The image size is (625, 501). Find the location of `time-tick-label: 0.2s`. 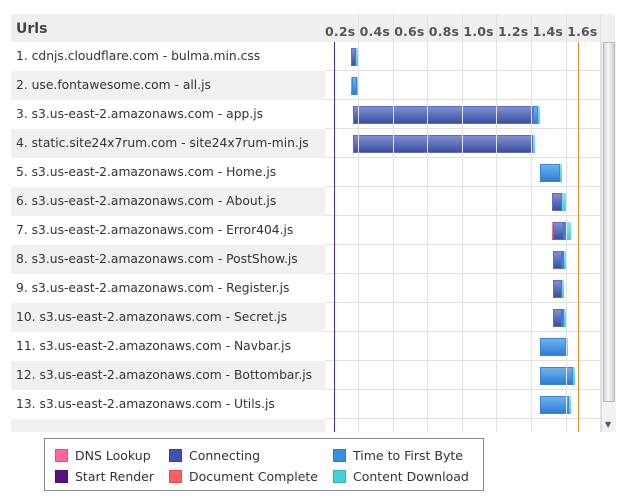

time-tick-label: 0.2s is located at coordinates (340, 31).